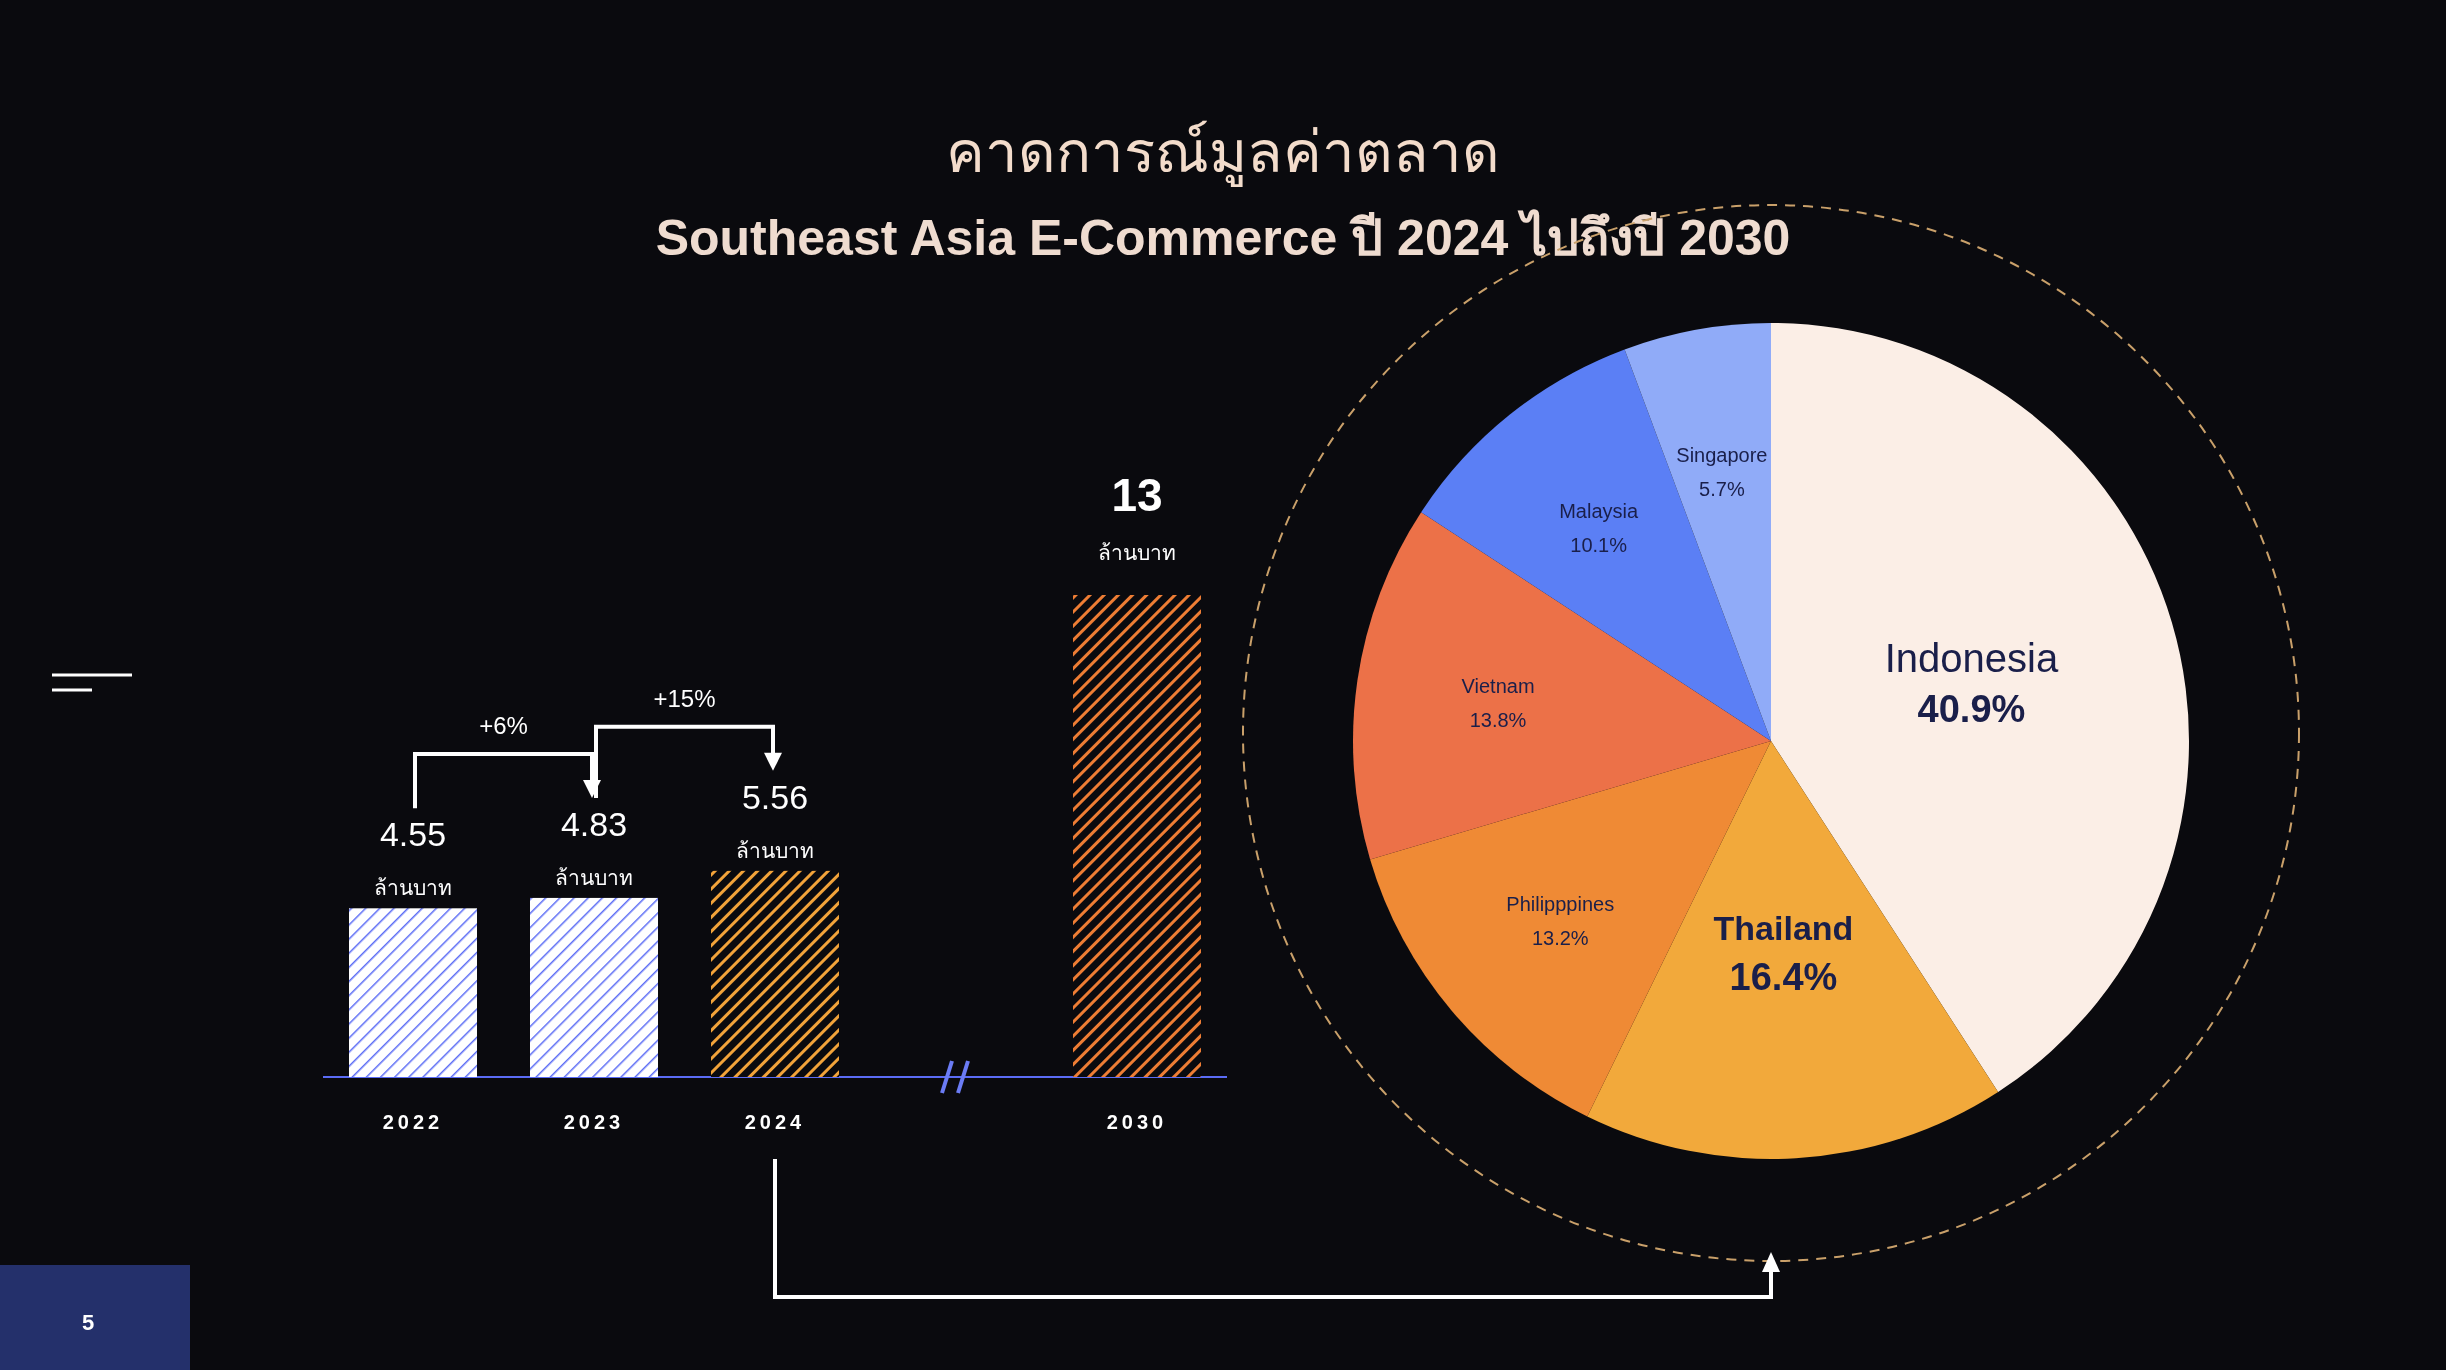 The image size is (2446, 1370). What do you see at coordinates (413, 1122) in the screenshot?
I see `x-tick-label: 2022` at bounding box center [413, 1122].